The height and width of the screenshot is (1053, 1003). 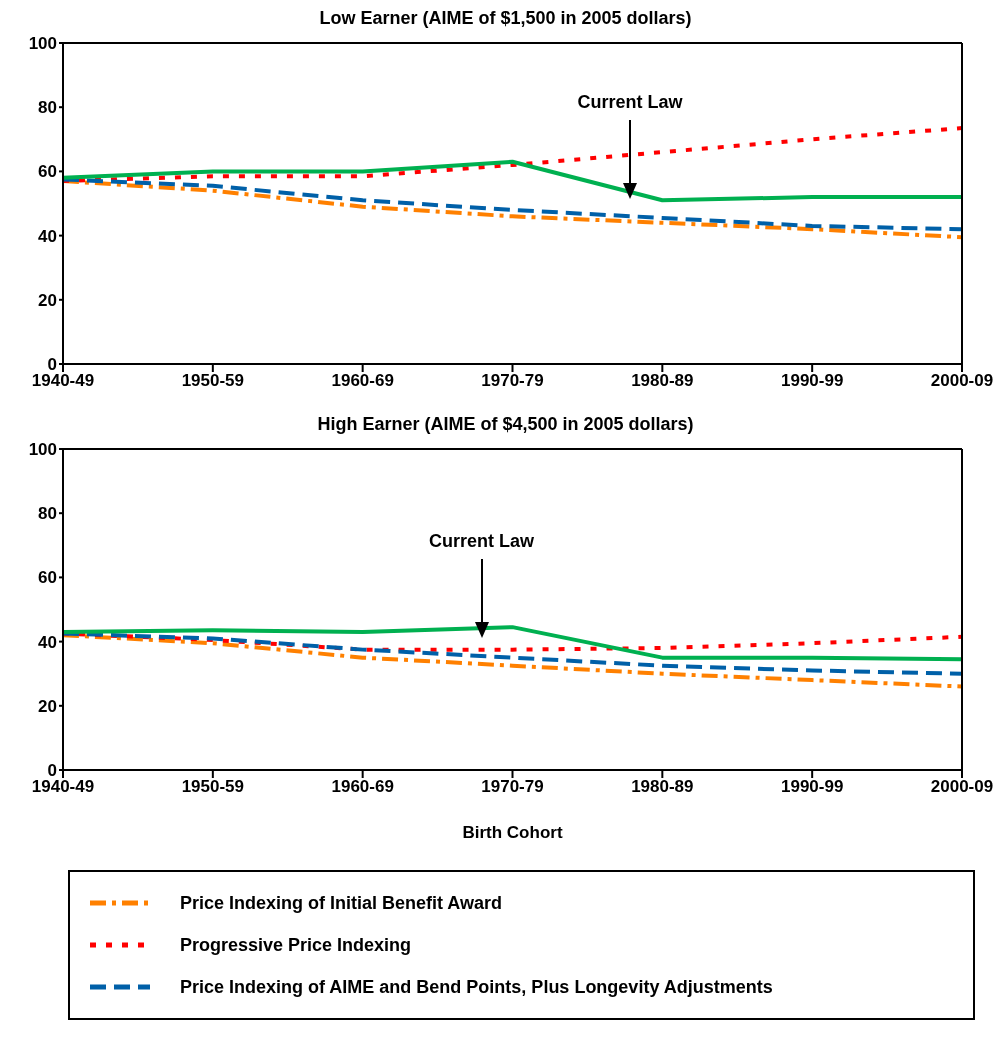 What do you see at coordinates (476, 987) in the screenshot?
I see `legend-label: Price Indexing of AIME and Bend Points, Plus Longevity Adjustments` at bounding box center [476, 987].